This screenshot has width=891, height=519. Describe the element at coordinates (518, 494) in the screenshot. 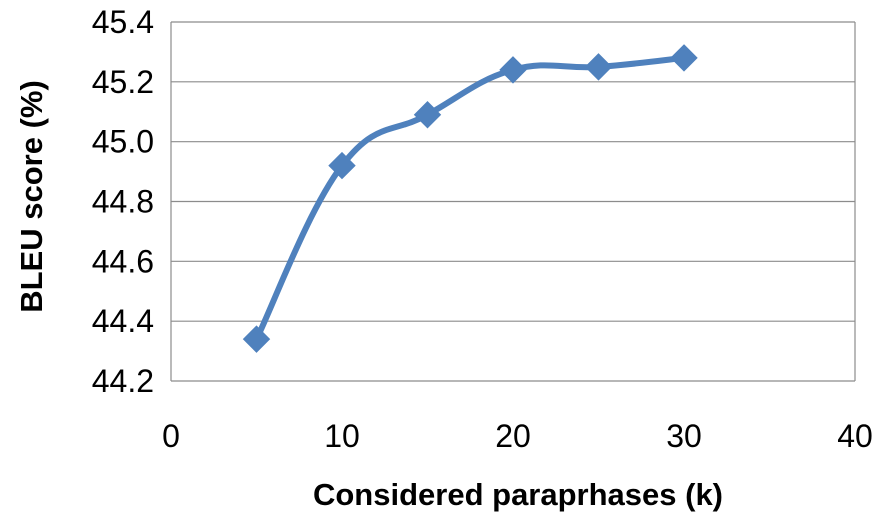

I see `x-axis-title: Considered paraprhases (k)` at that location.